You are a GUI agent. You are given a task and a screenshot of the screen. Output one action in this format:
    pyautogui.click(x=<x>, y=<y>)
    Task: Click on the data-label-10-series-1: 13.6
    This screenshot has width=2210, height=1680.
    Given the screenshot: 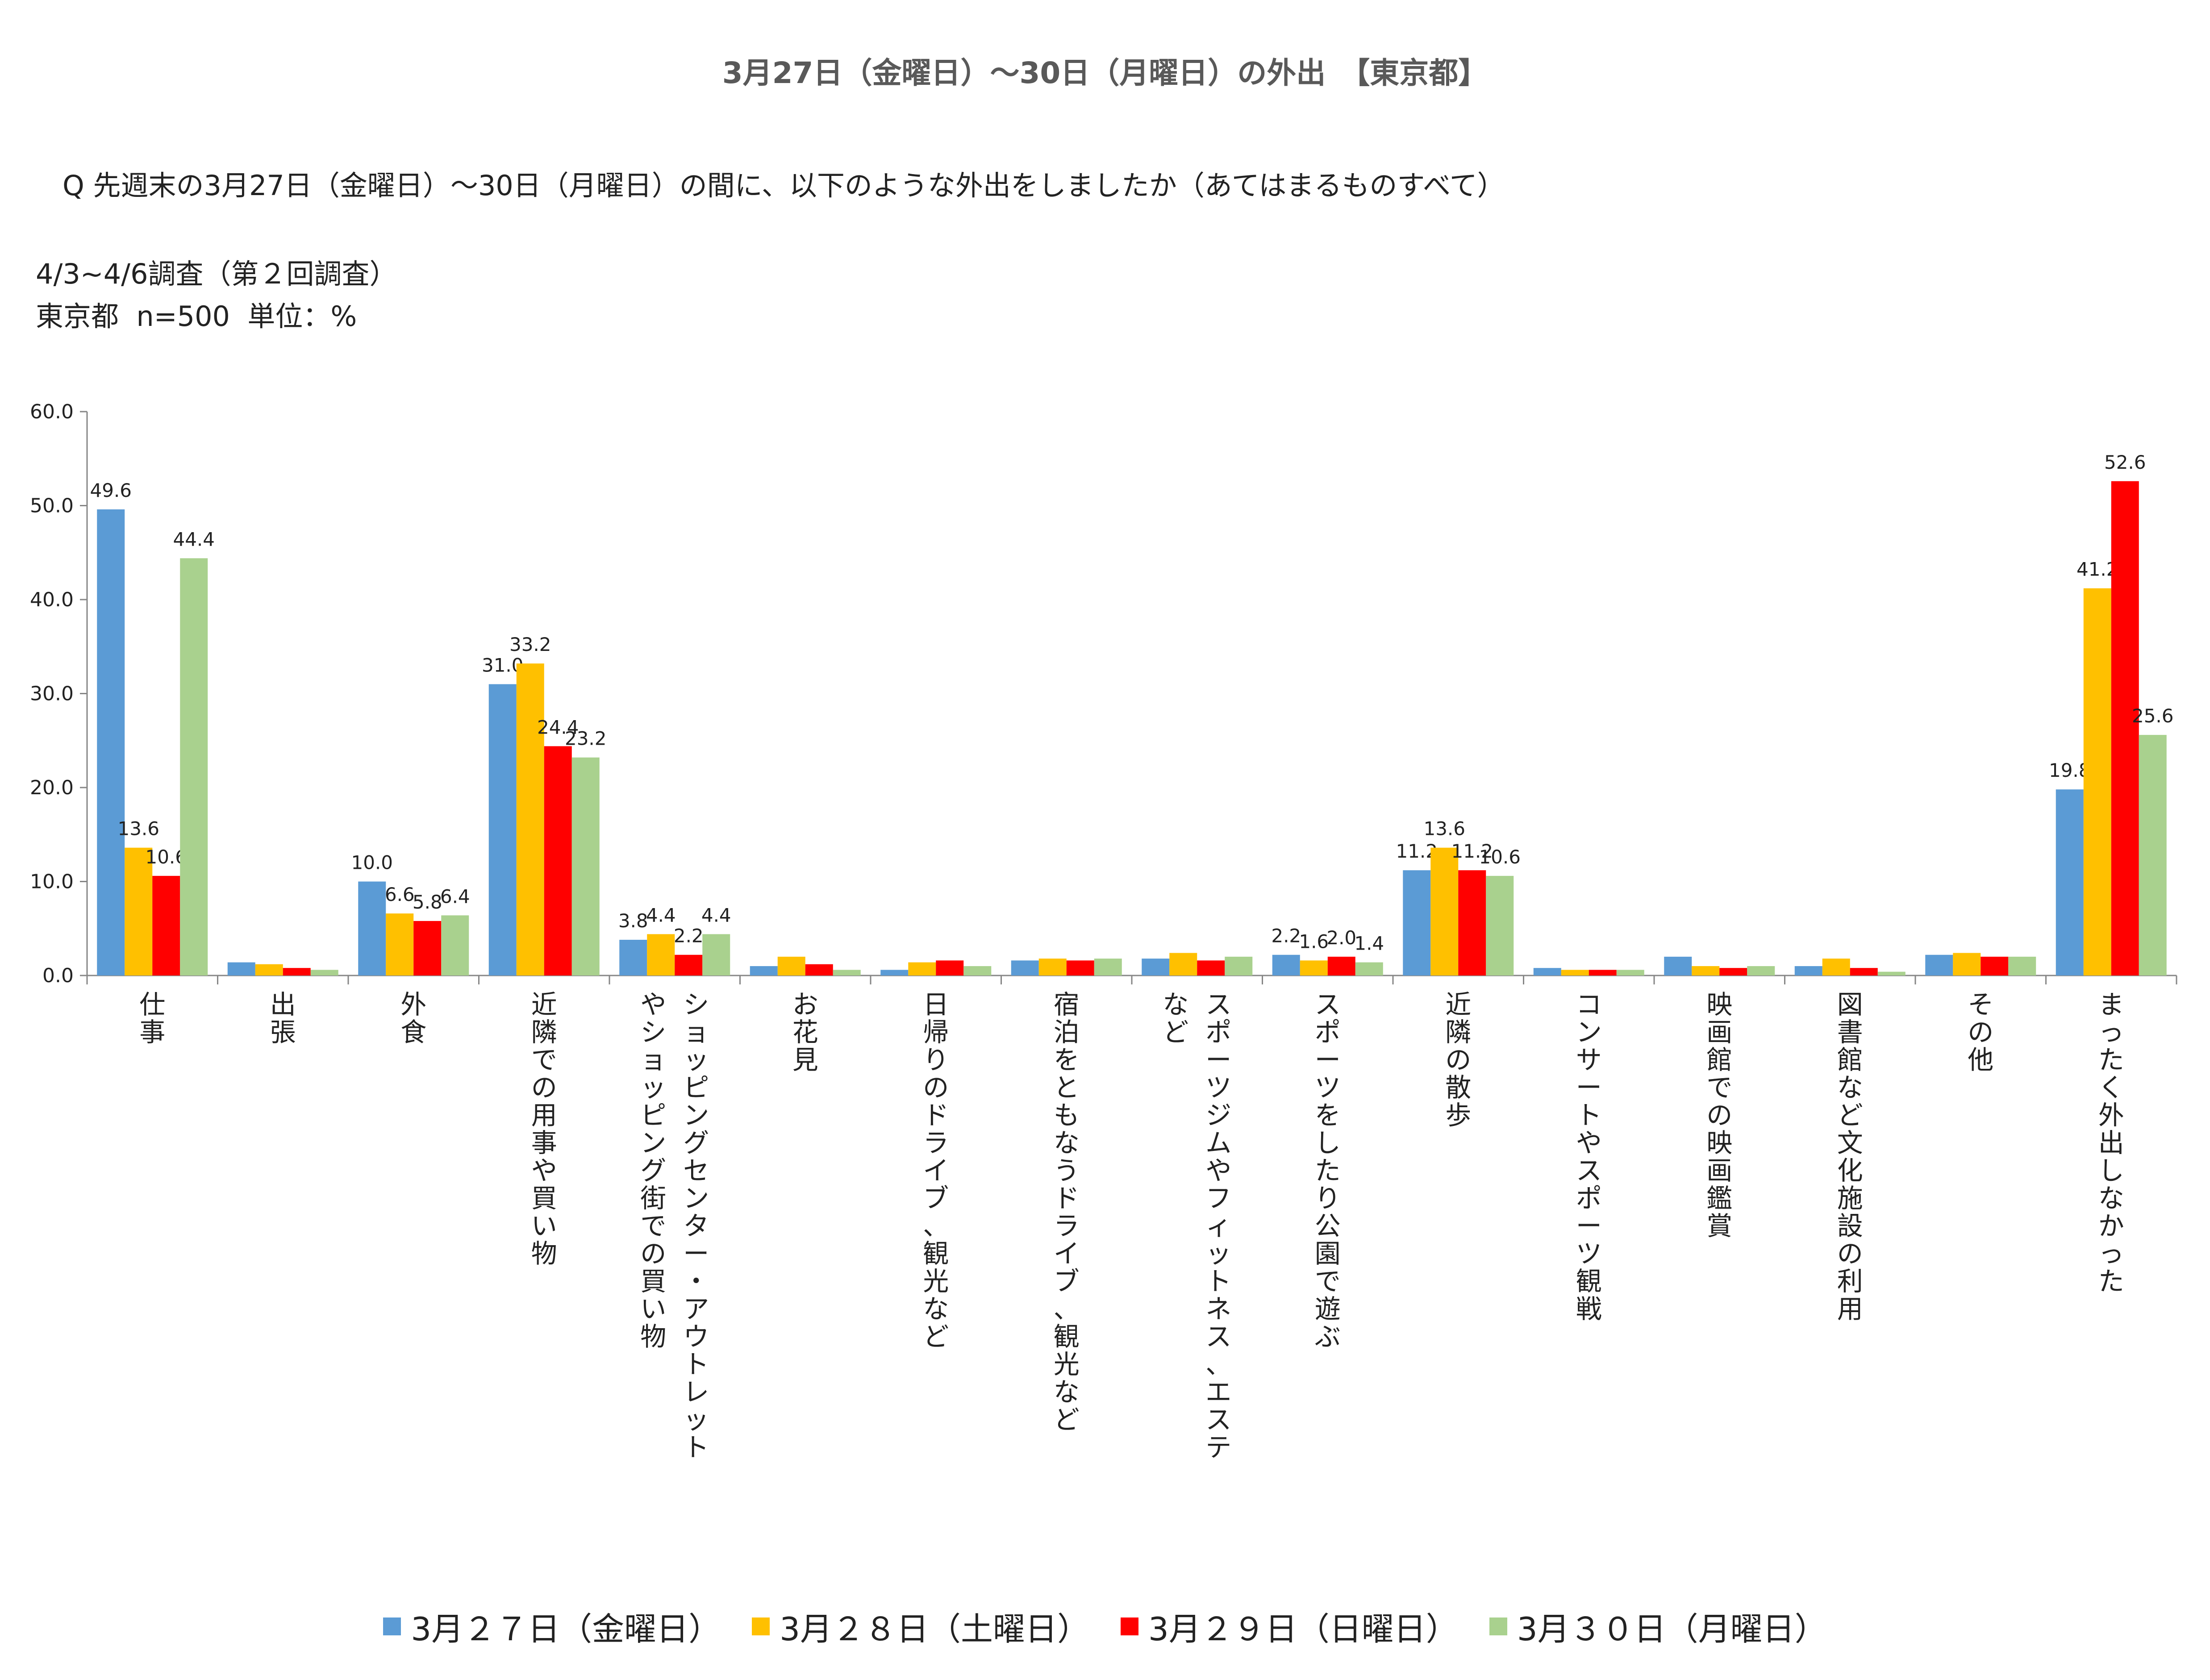 What is the action you would take?
    pyautogui.click(x=1444, y=829)
    